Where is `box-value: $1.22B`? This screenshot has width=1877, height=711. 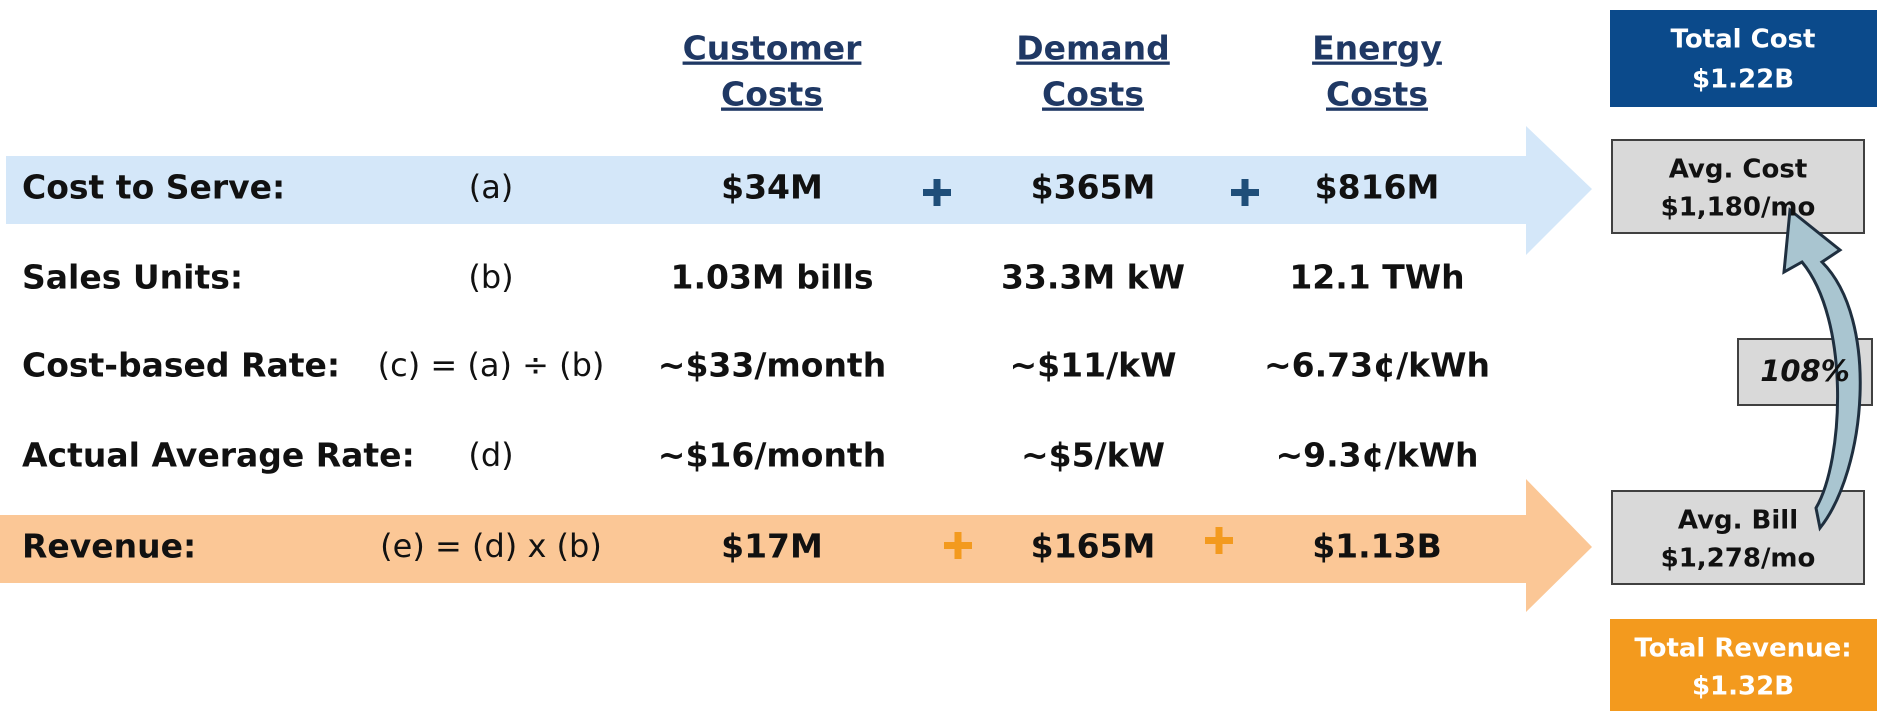 box-value: $1.22B is located at coordinates (1743, 80).